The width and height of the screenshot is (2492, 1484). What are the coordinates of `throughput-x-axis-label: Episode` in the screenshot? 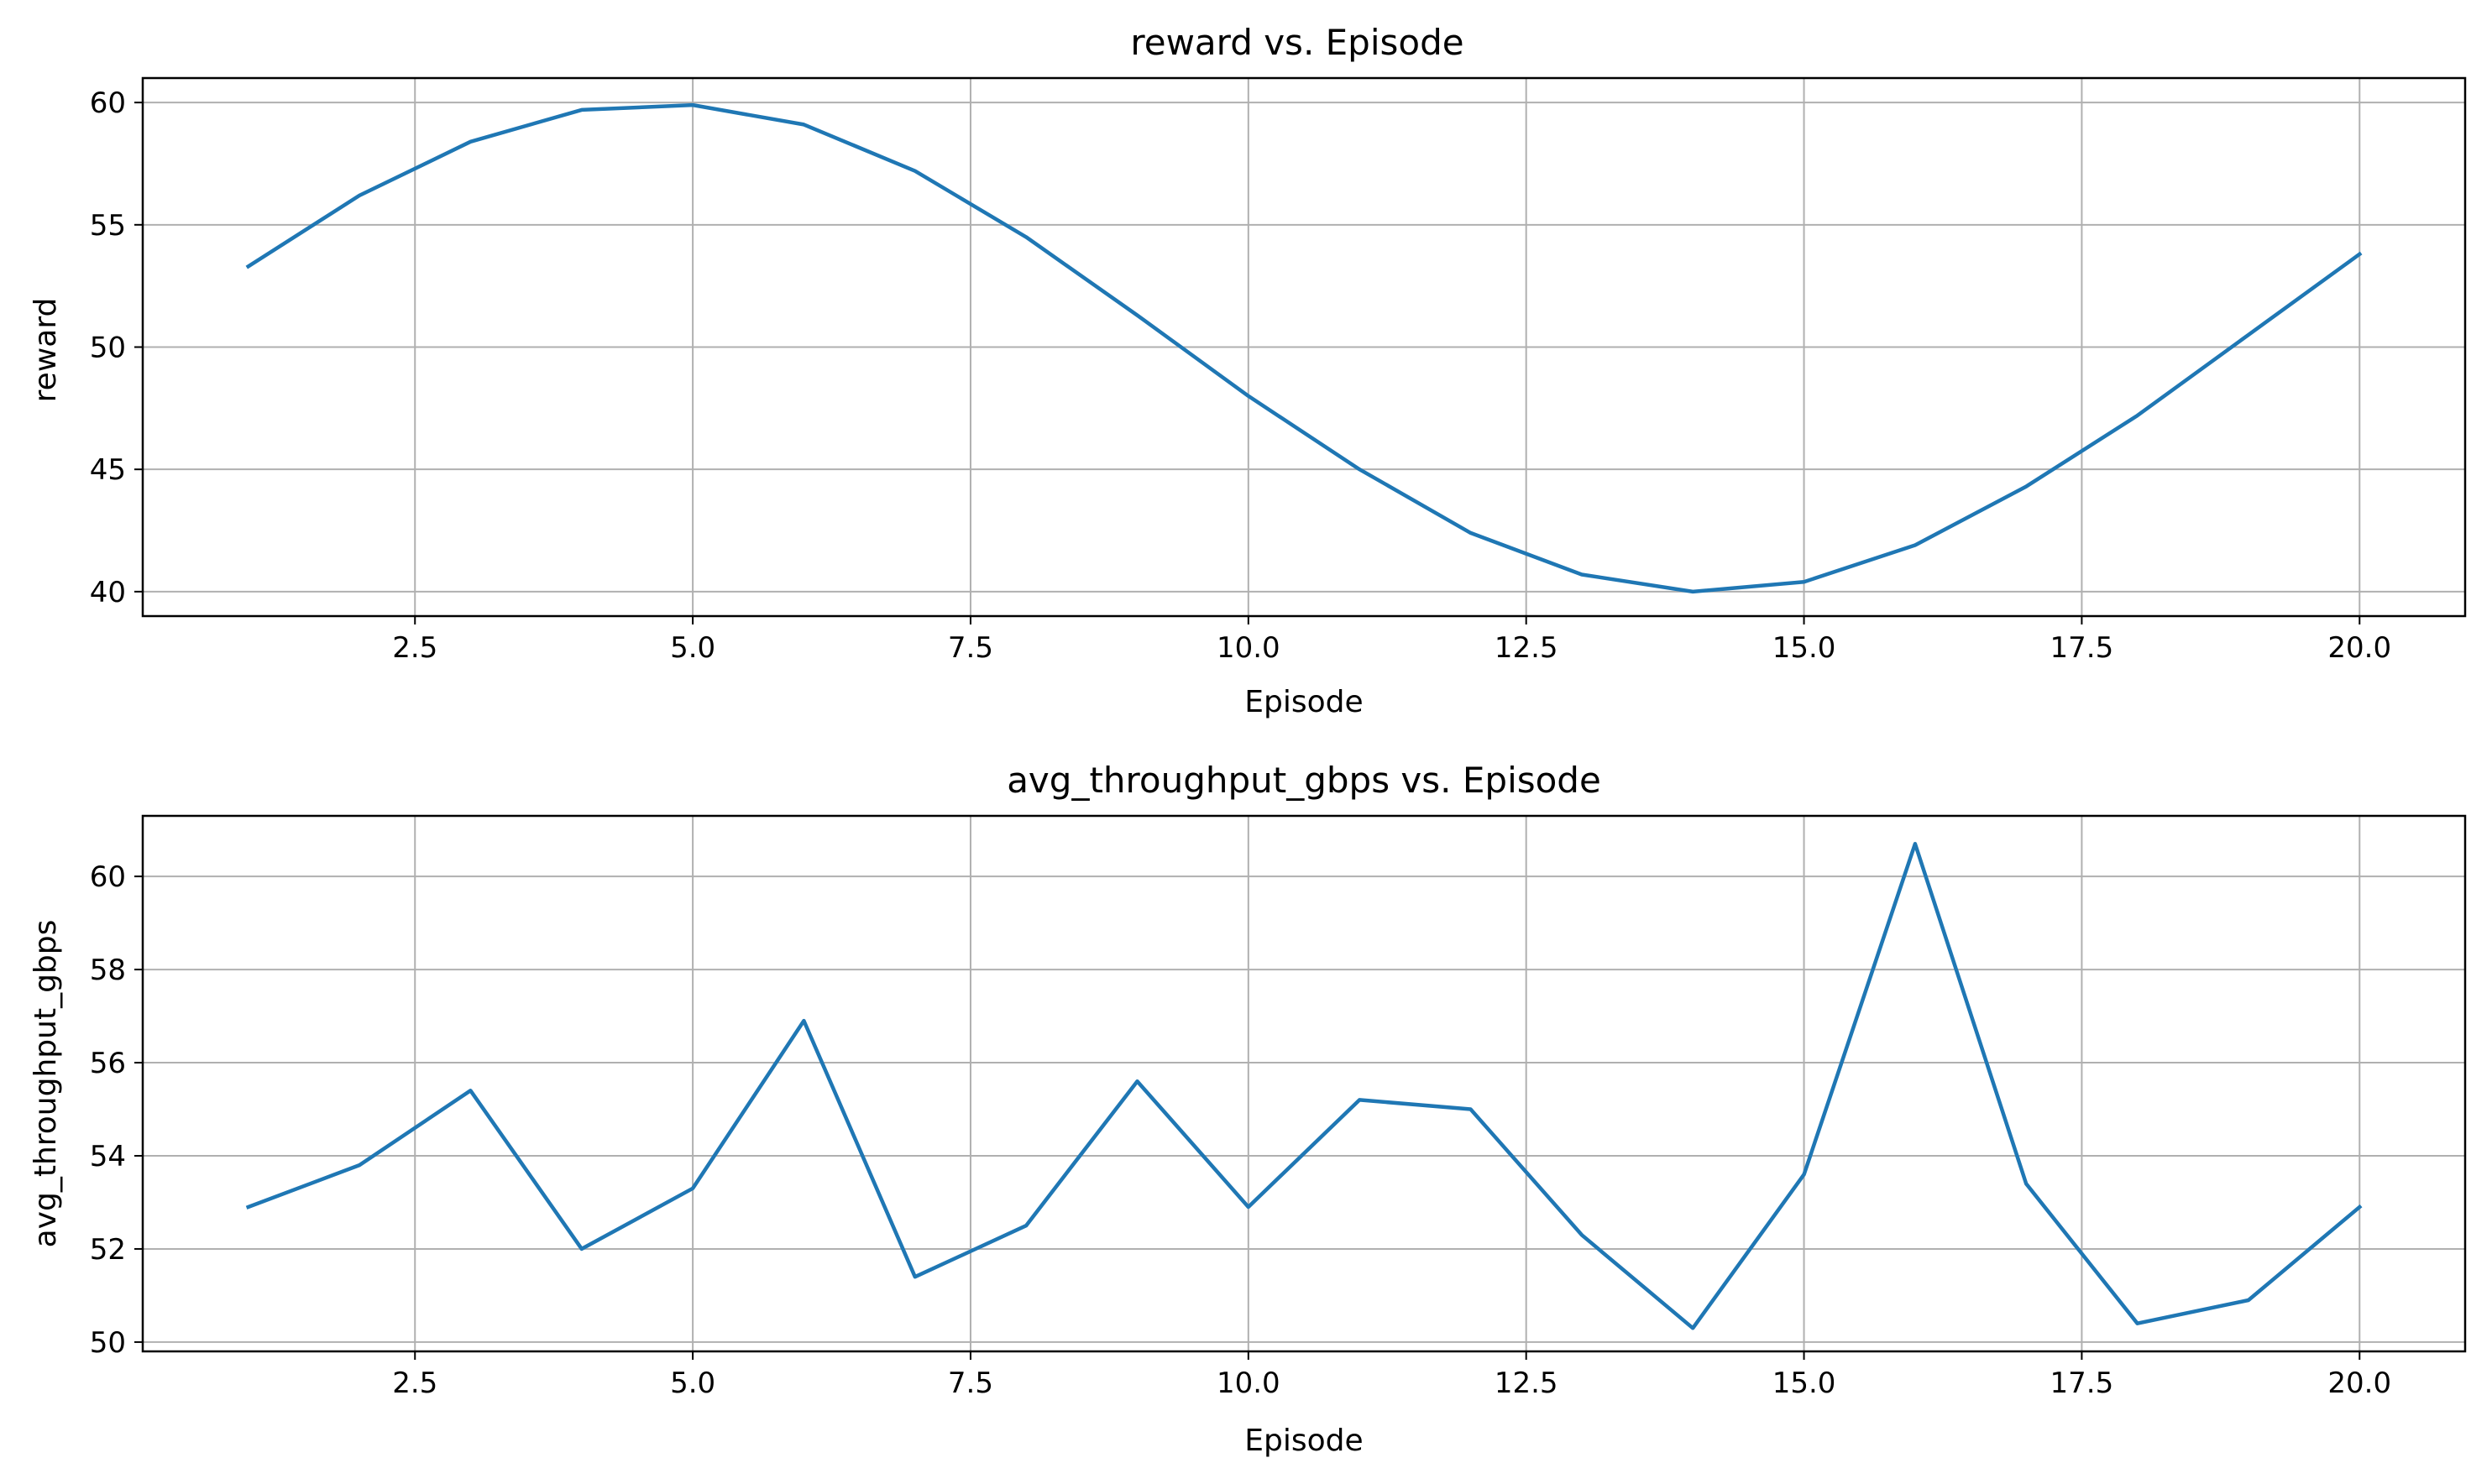 It's located at (1303, 1441).